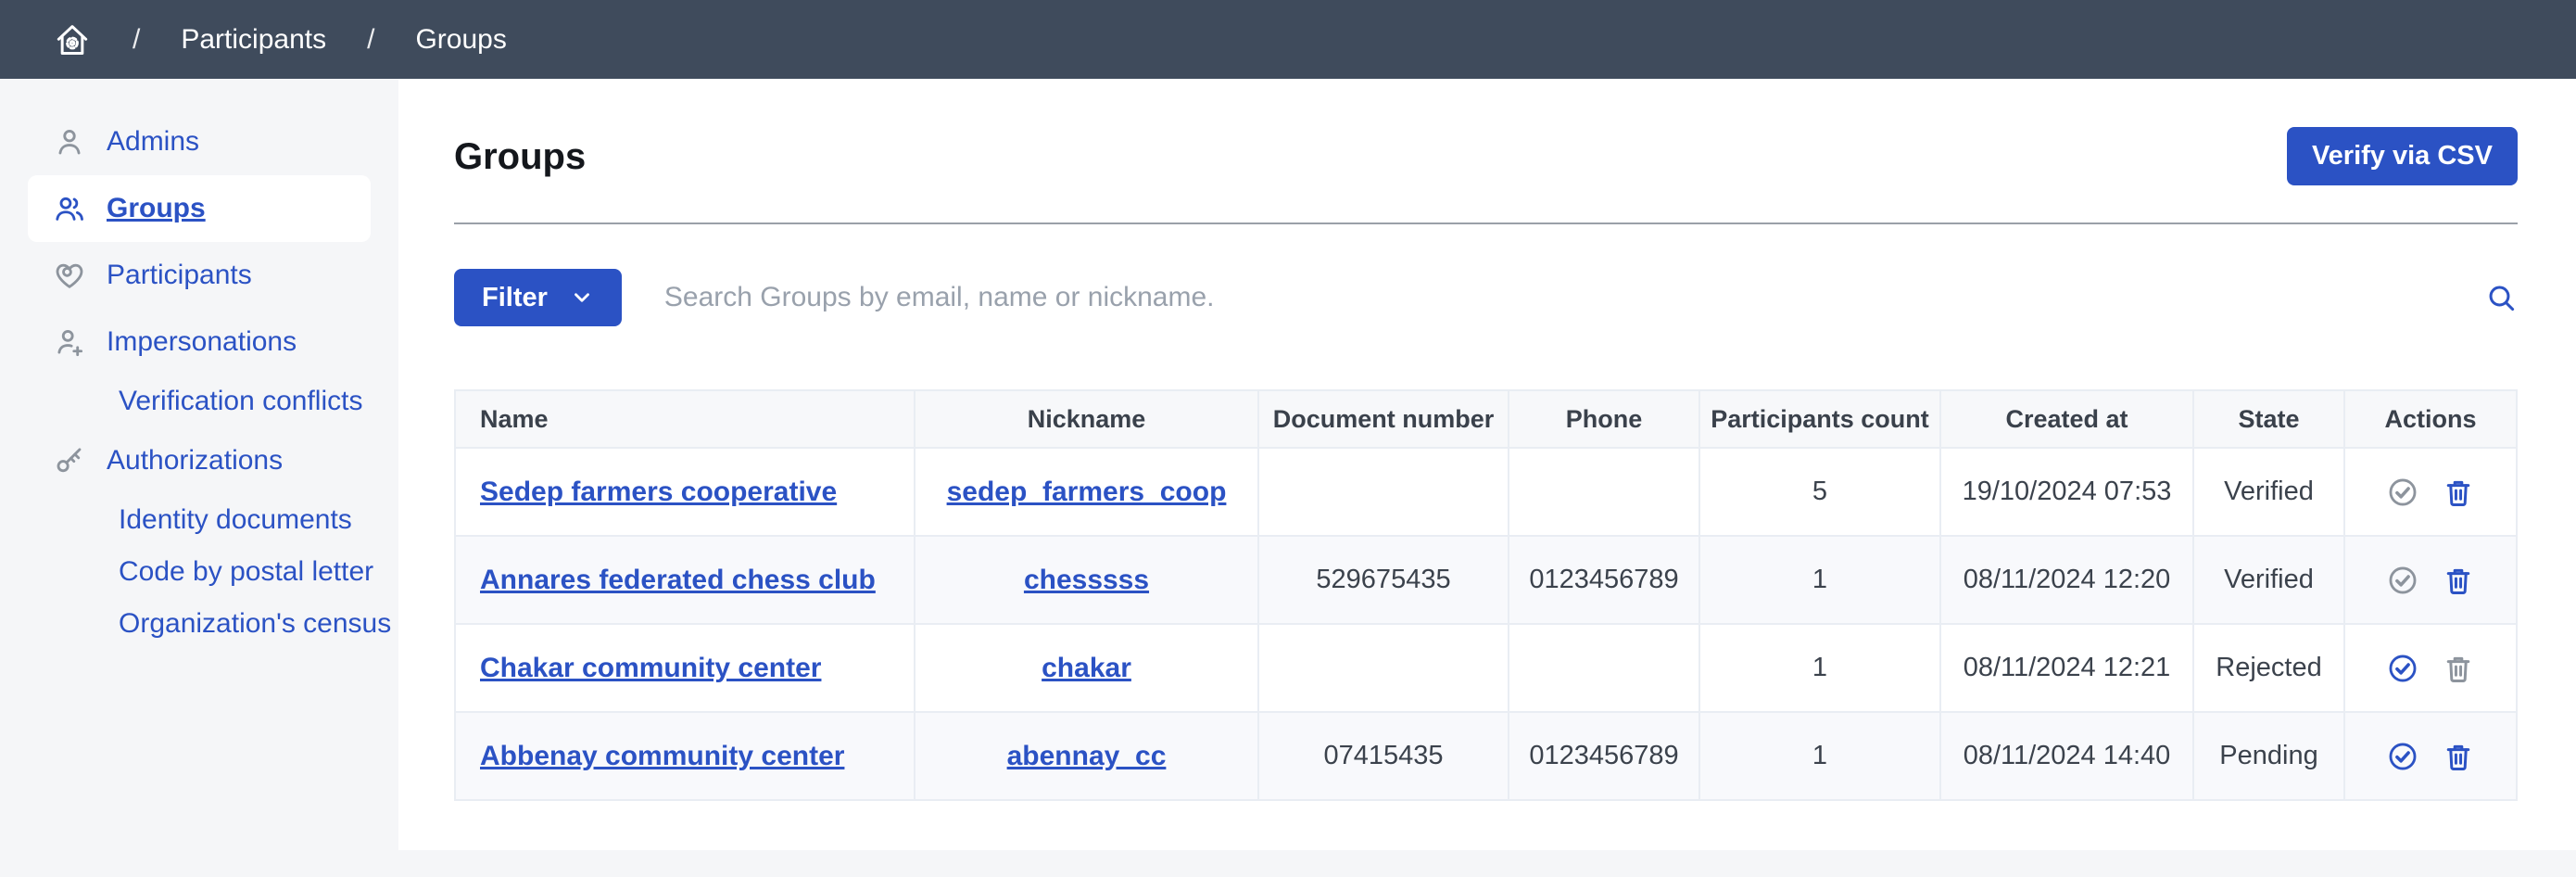 Image resolution: width=2576 pixels, height=877 pixels. What do you see at coordinates (179, 275) in the screenshot?
I see `sidebar-item-label: Participants` at bounding box center [179, 275].